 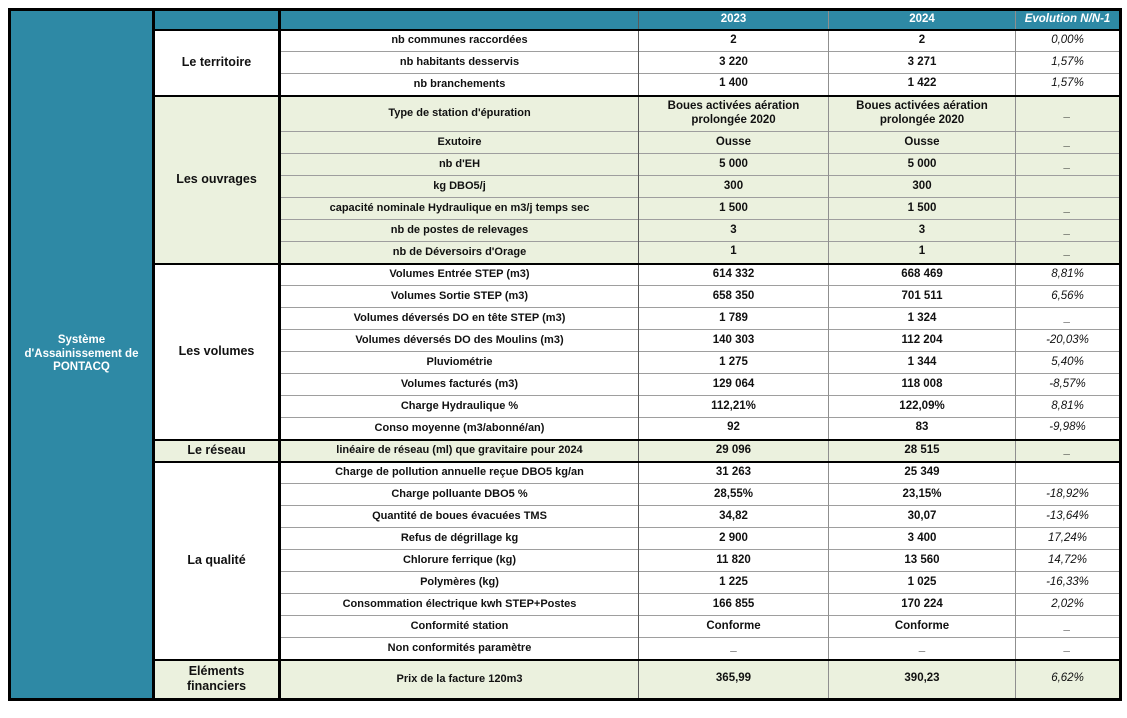 I want to click on value-2024: 1 324, so click(x=922, y=318).